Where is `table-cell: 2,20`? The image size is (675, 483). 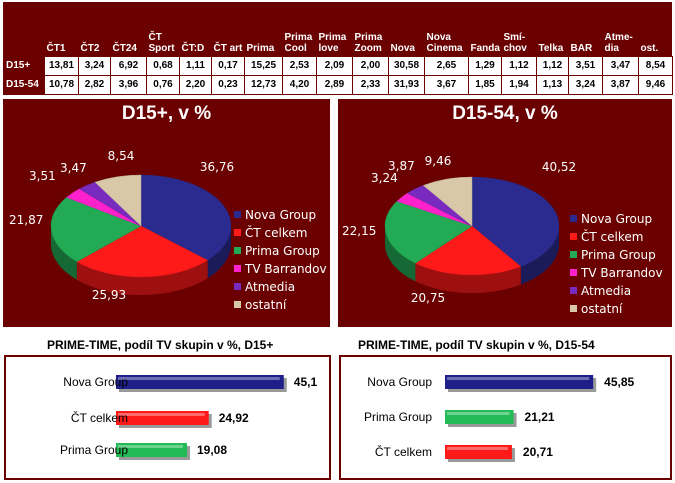
table-cell: 2,20 is located at coordinates (195, 84).